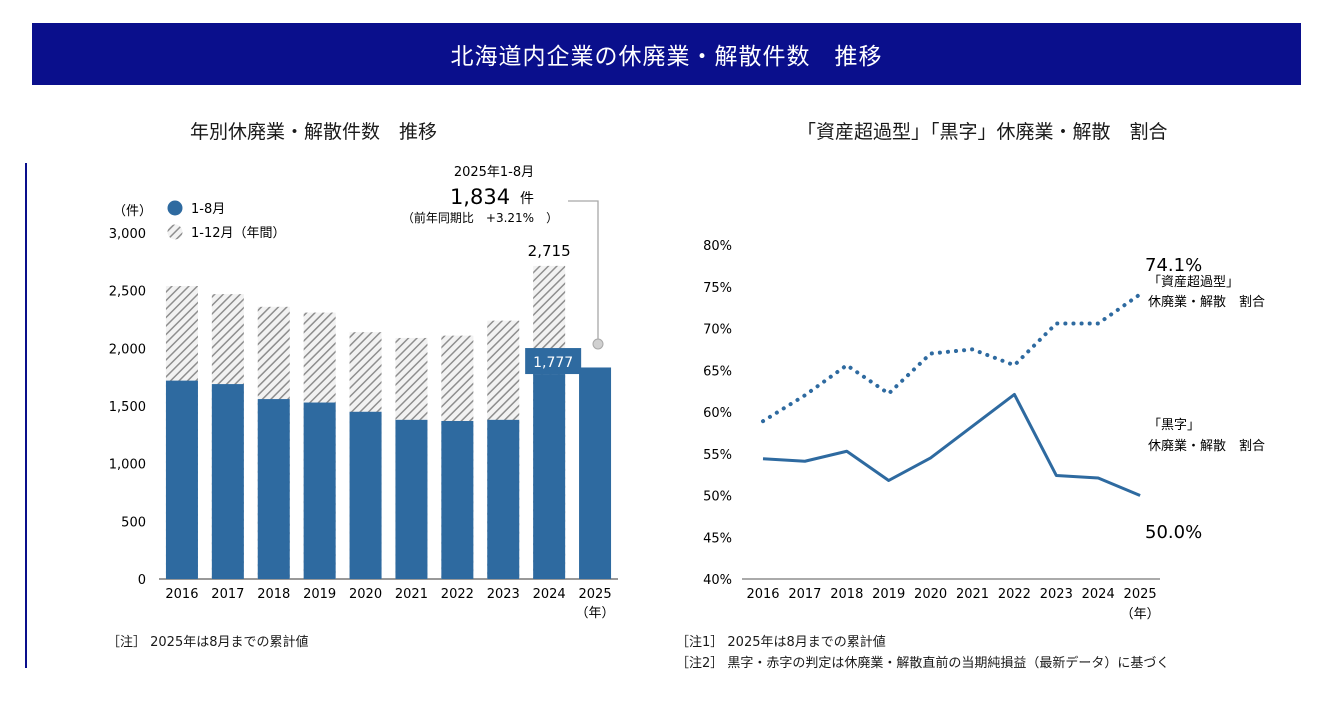 The height and width of the screenshot is (712, 1344). I want to click on left-chart-note: ［注］ 2025年は8月までの累計値, so click(208, 642).